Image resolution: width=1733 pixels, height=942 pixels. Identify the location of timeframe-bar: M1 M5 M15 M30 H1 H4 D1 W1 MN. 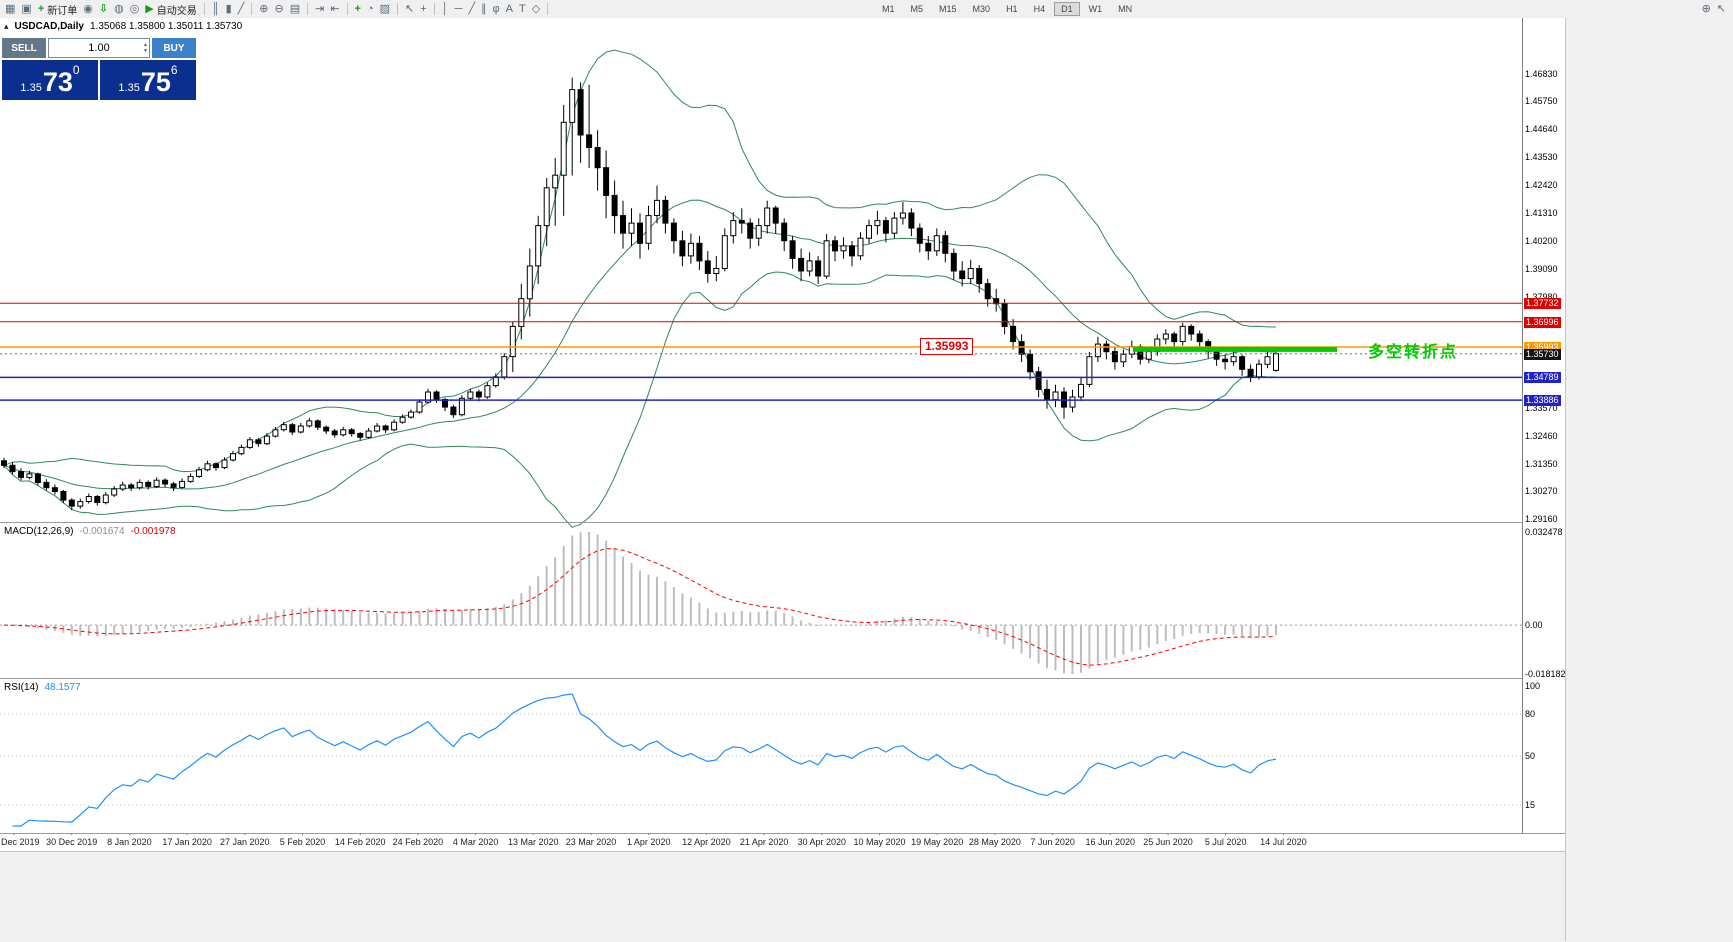
(1007, 9).